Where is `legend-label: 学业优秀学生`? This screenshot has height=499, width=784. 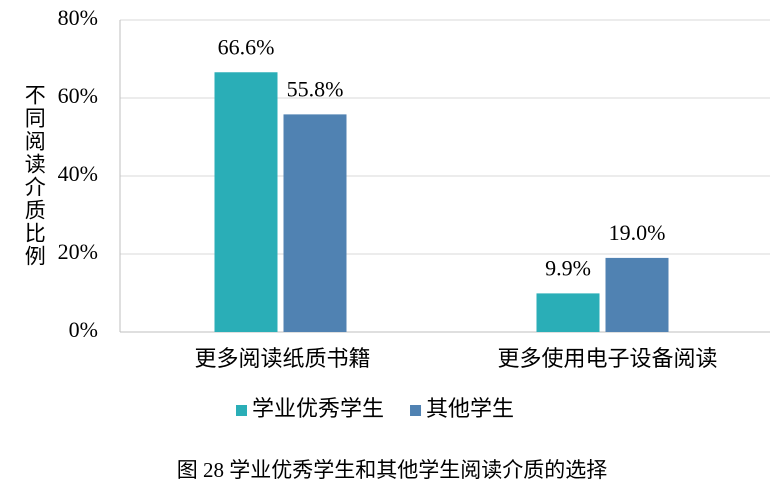
legend-label: 学业优秀学生 is located at coordinates (318, 408).